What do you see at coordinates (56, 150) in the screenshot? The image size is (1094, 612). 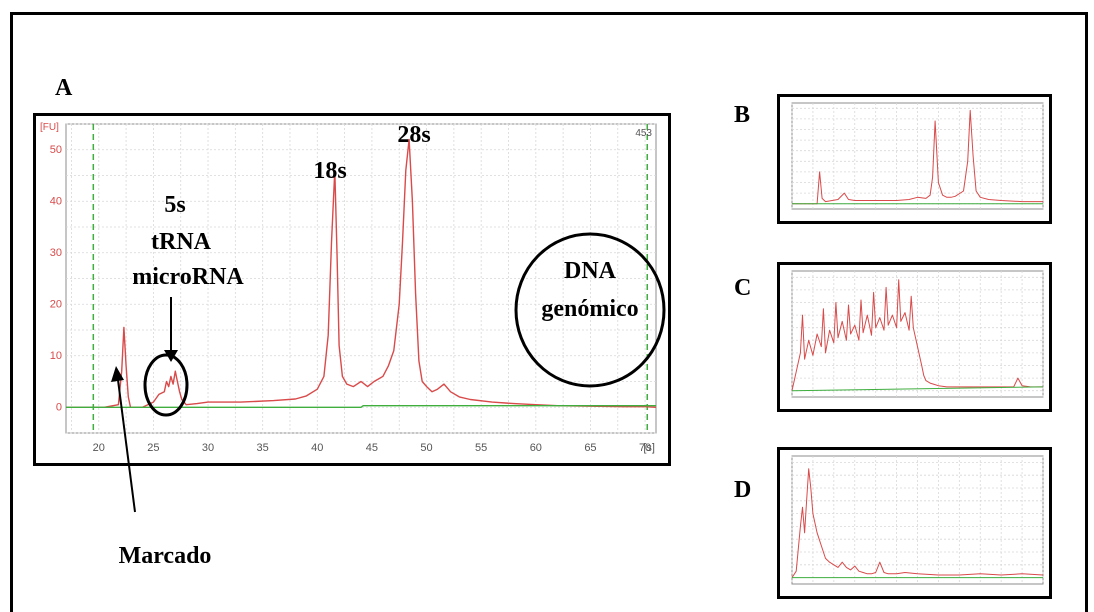 I see `y-tick-label: 50` at bounding box center [56, 150].